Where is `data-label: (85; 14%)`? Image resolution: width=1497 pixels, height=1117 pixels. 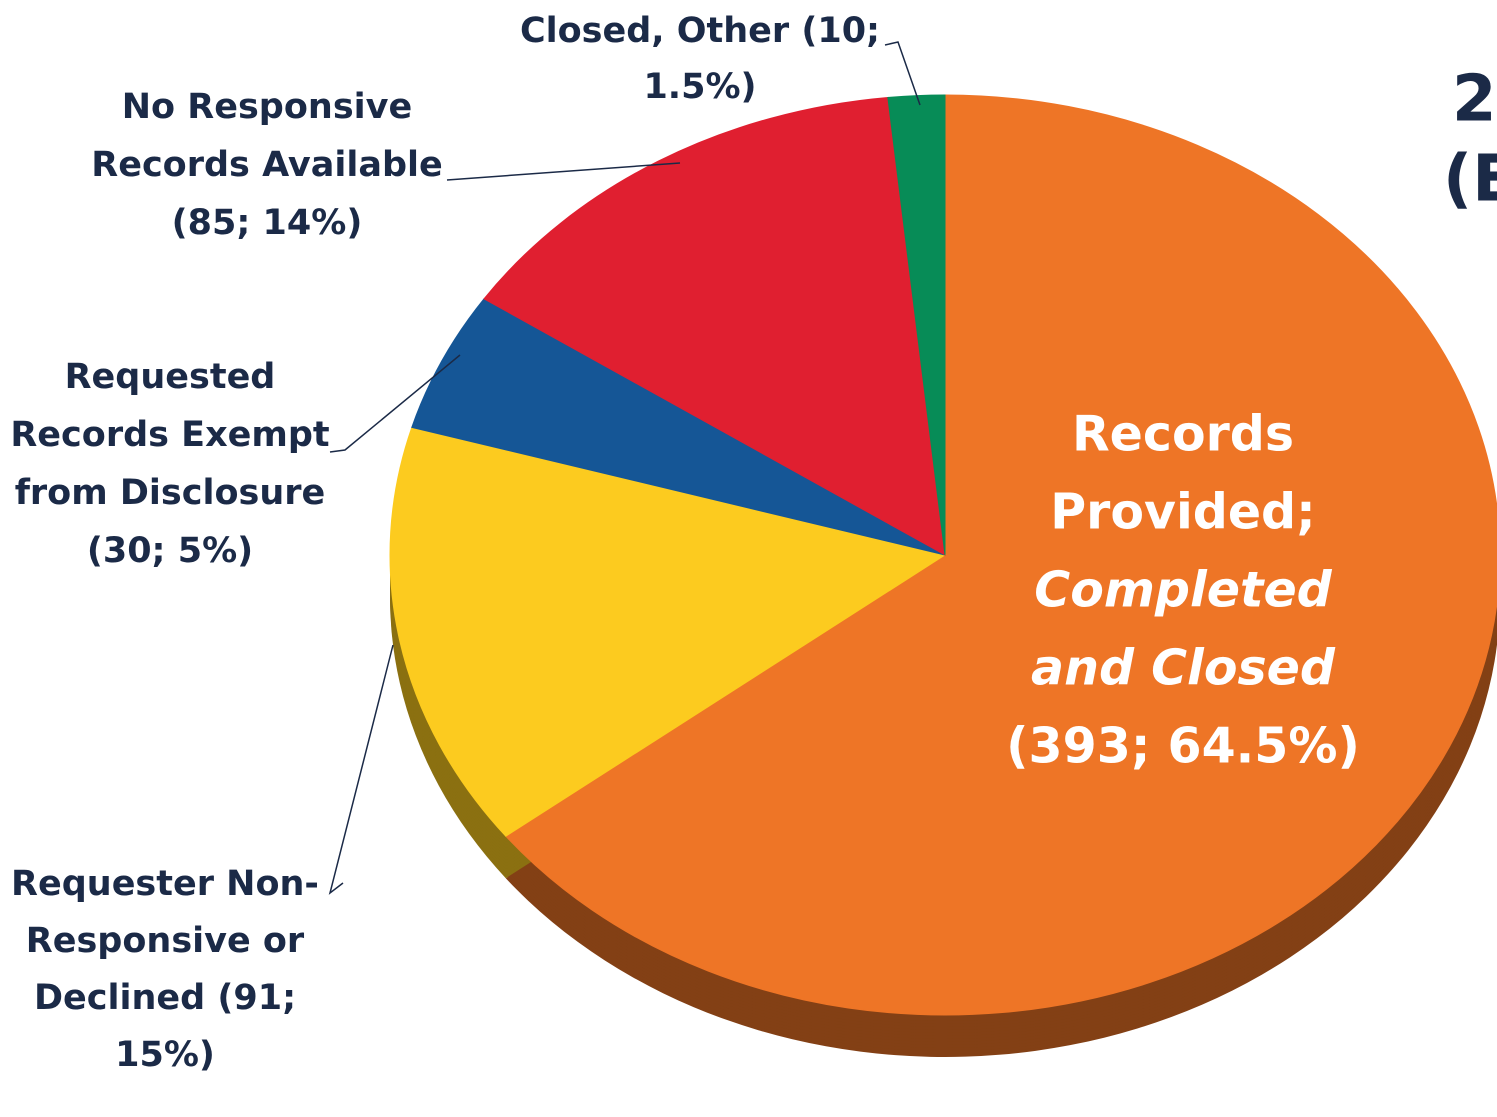
data-label: (85; 14%) is located at coordinates (267, 223).